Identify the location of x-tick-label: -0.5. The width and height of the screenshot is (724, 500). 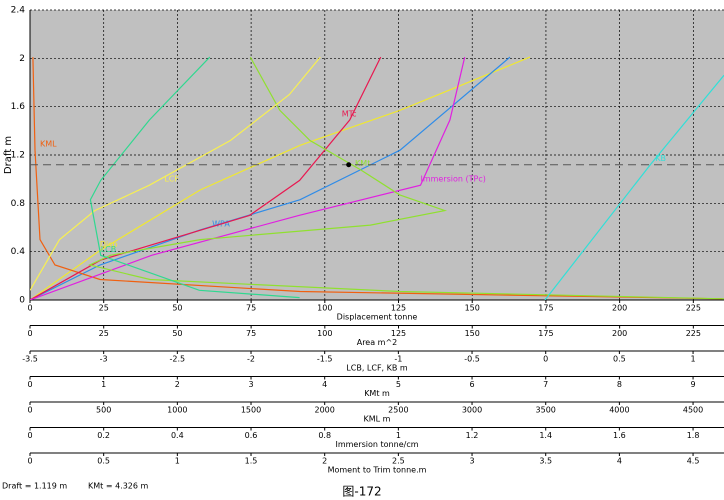
(472, 359).